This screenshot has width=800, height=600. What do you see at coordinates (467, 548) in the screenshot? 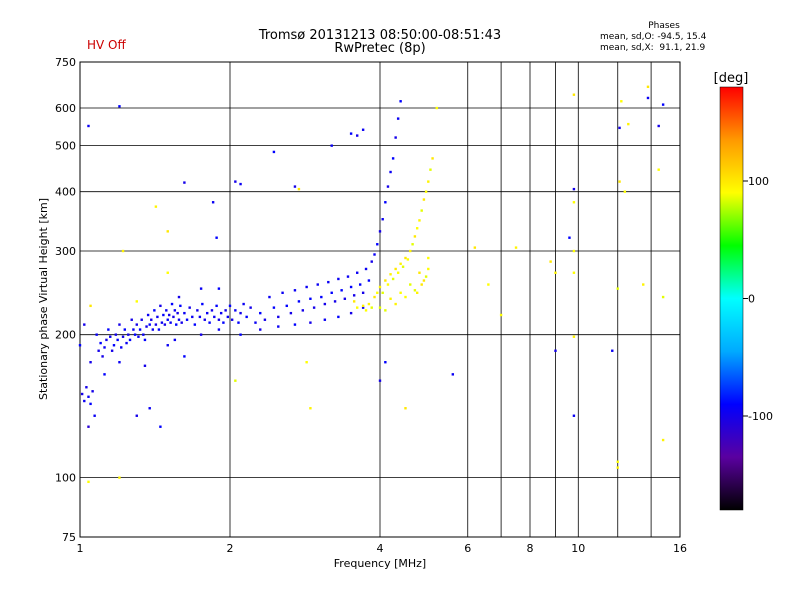
I see `x-tick-label: 6` at bounding box center [467, 548].